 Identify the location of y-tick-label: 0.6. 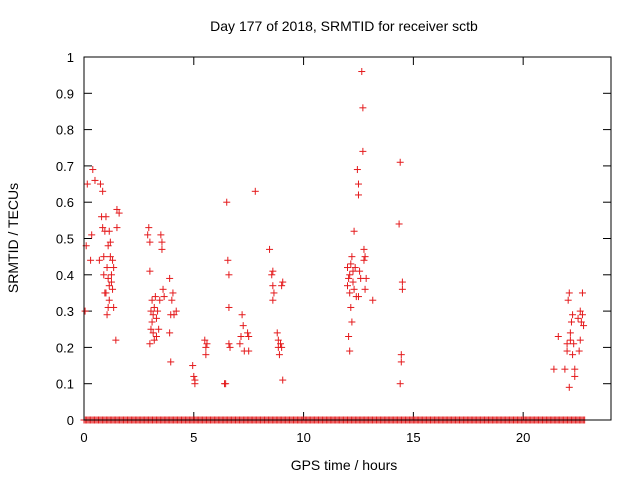
(65, 202).